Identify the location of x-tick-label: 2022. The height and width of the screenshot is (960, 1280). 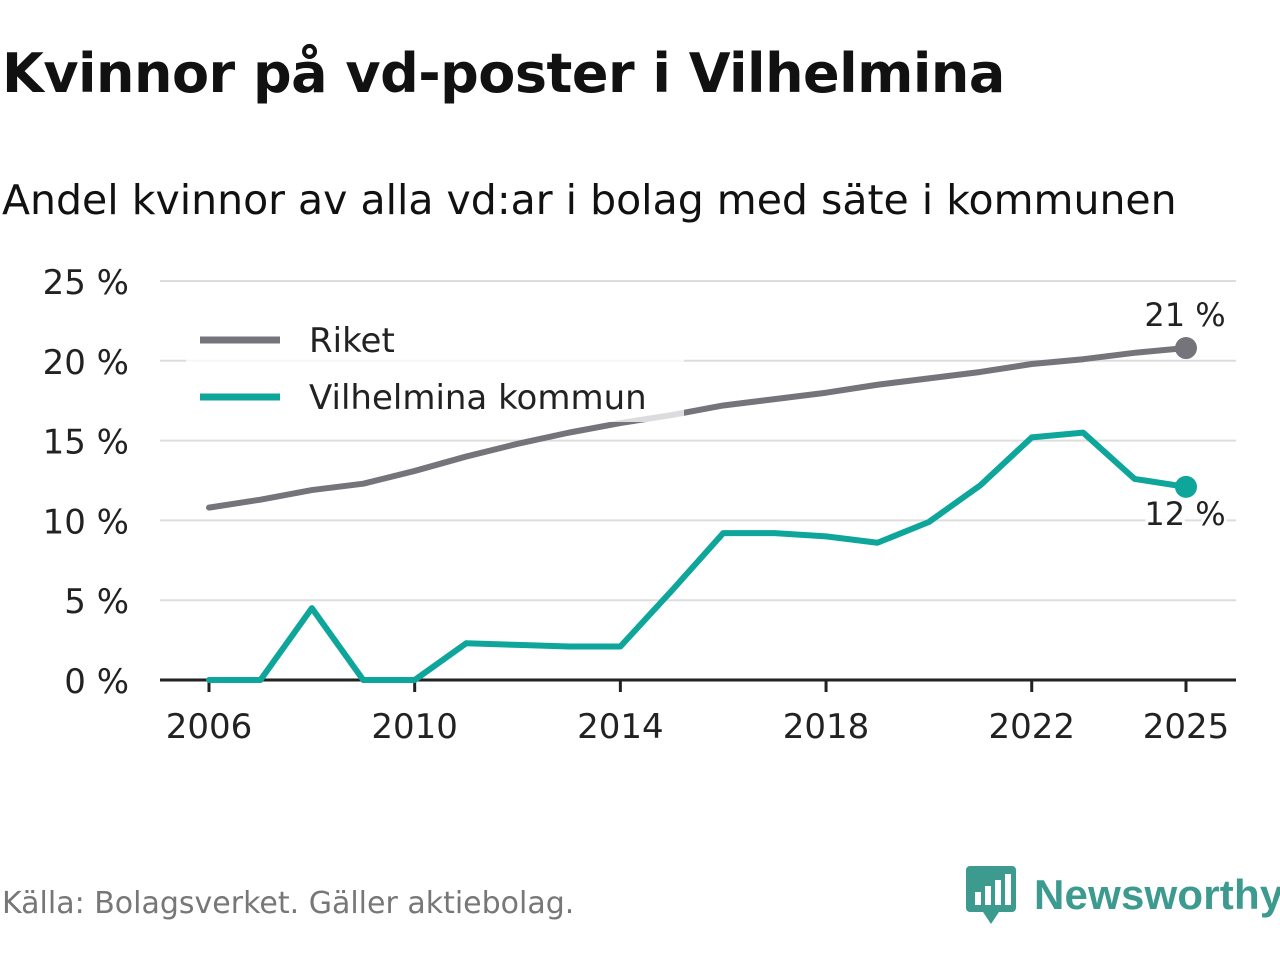
(1031, 727).